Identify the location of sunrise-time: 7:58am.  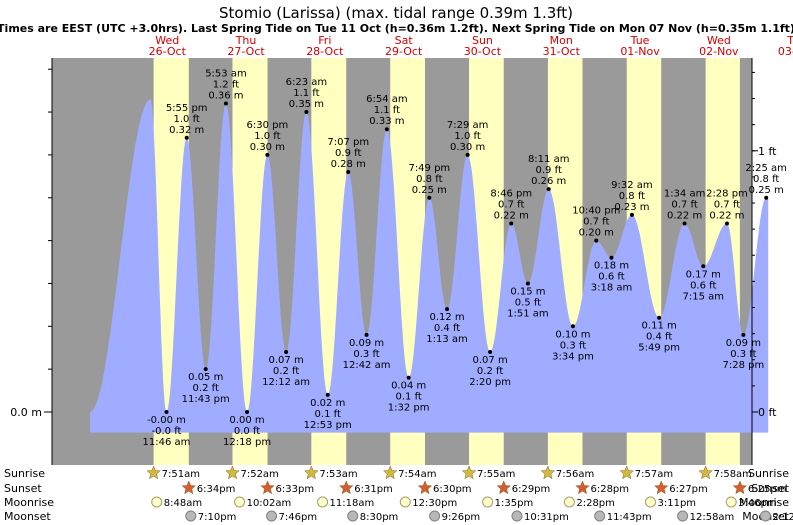
(733, 474).